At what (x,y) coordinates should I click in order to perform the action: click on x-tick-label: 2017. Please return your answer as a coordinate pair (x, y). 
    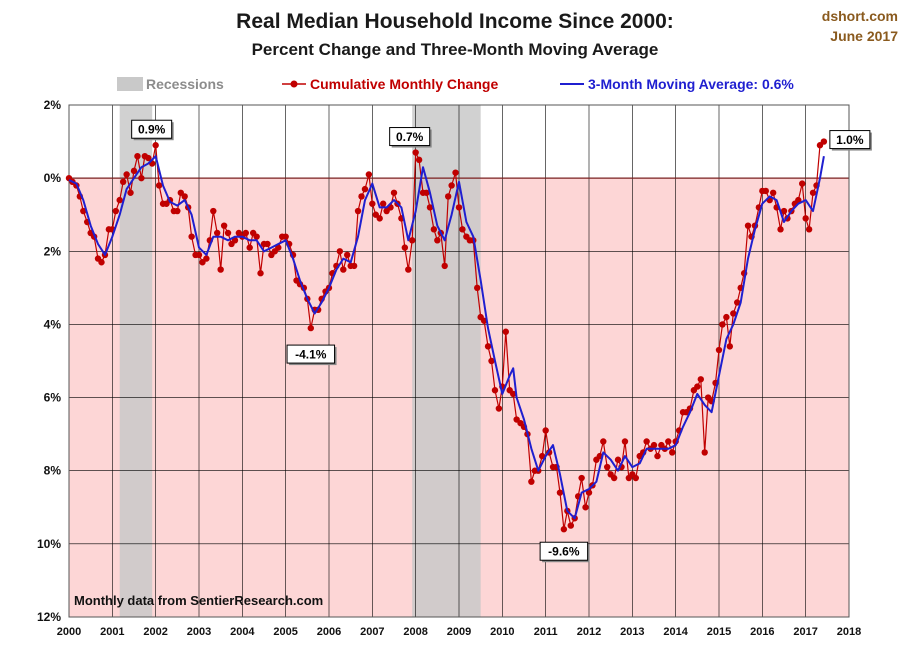
    Looking at the image, I should click on (805, 632).